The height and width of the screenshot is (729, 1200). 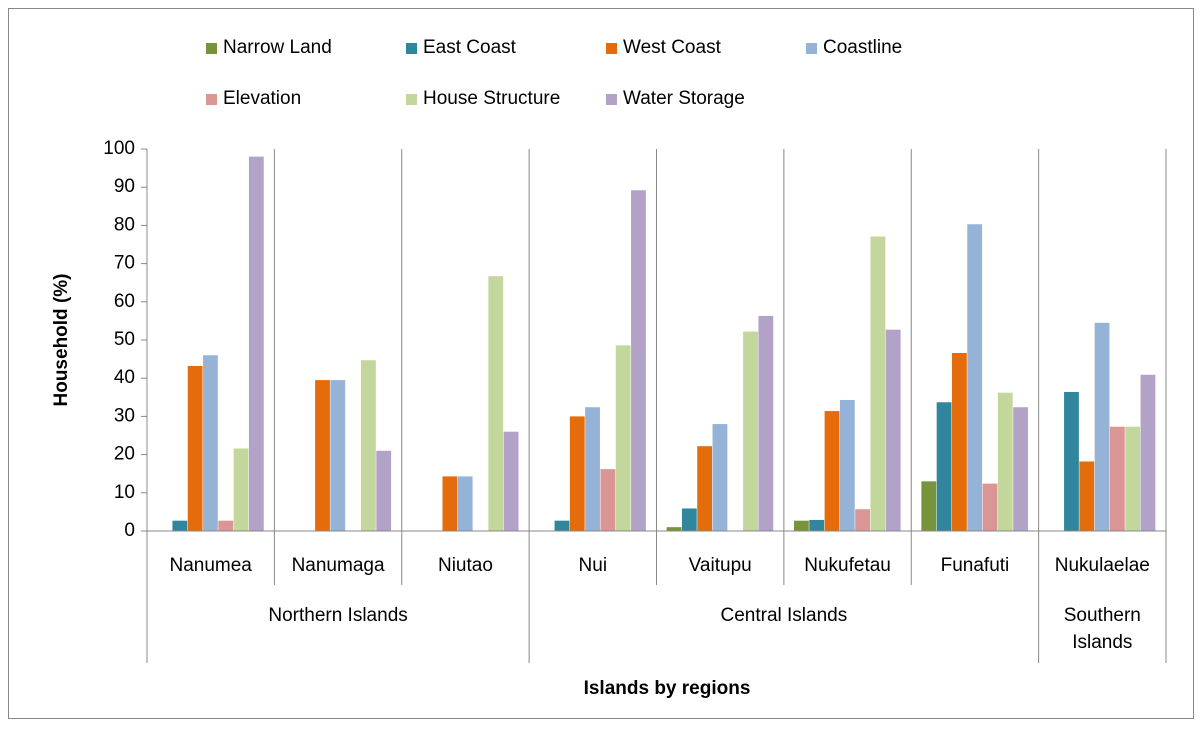 What do you see at coordinates (277, 47) in the screenshot?
I see `legend-label: Narrow Land` at bounding box center [277, 47].